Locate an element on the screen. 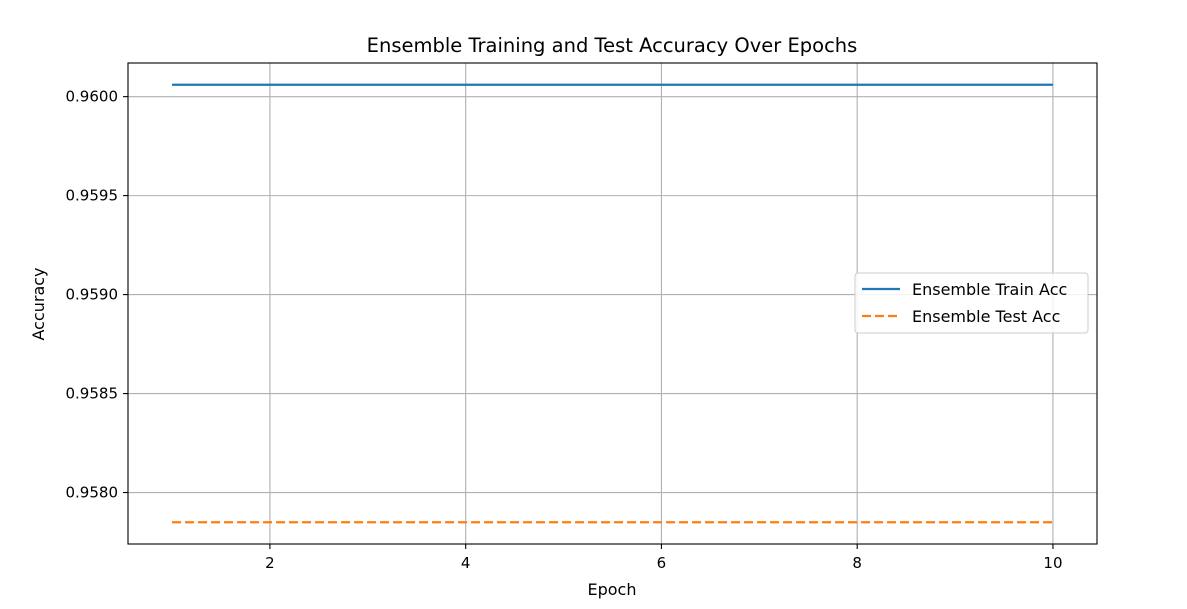  y-tick-label: 0.9595 is located at coordinates (92, 196).